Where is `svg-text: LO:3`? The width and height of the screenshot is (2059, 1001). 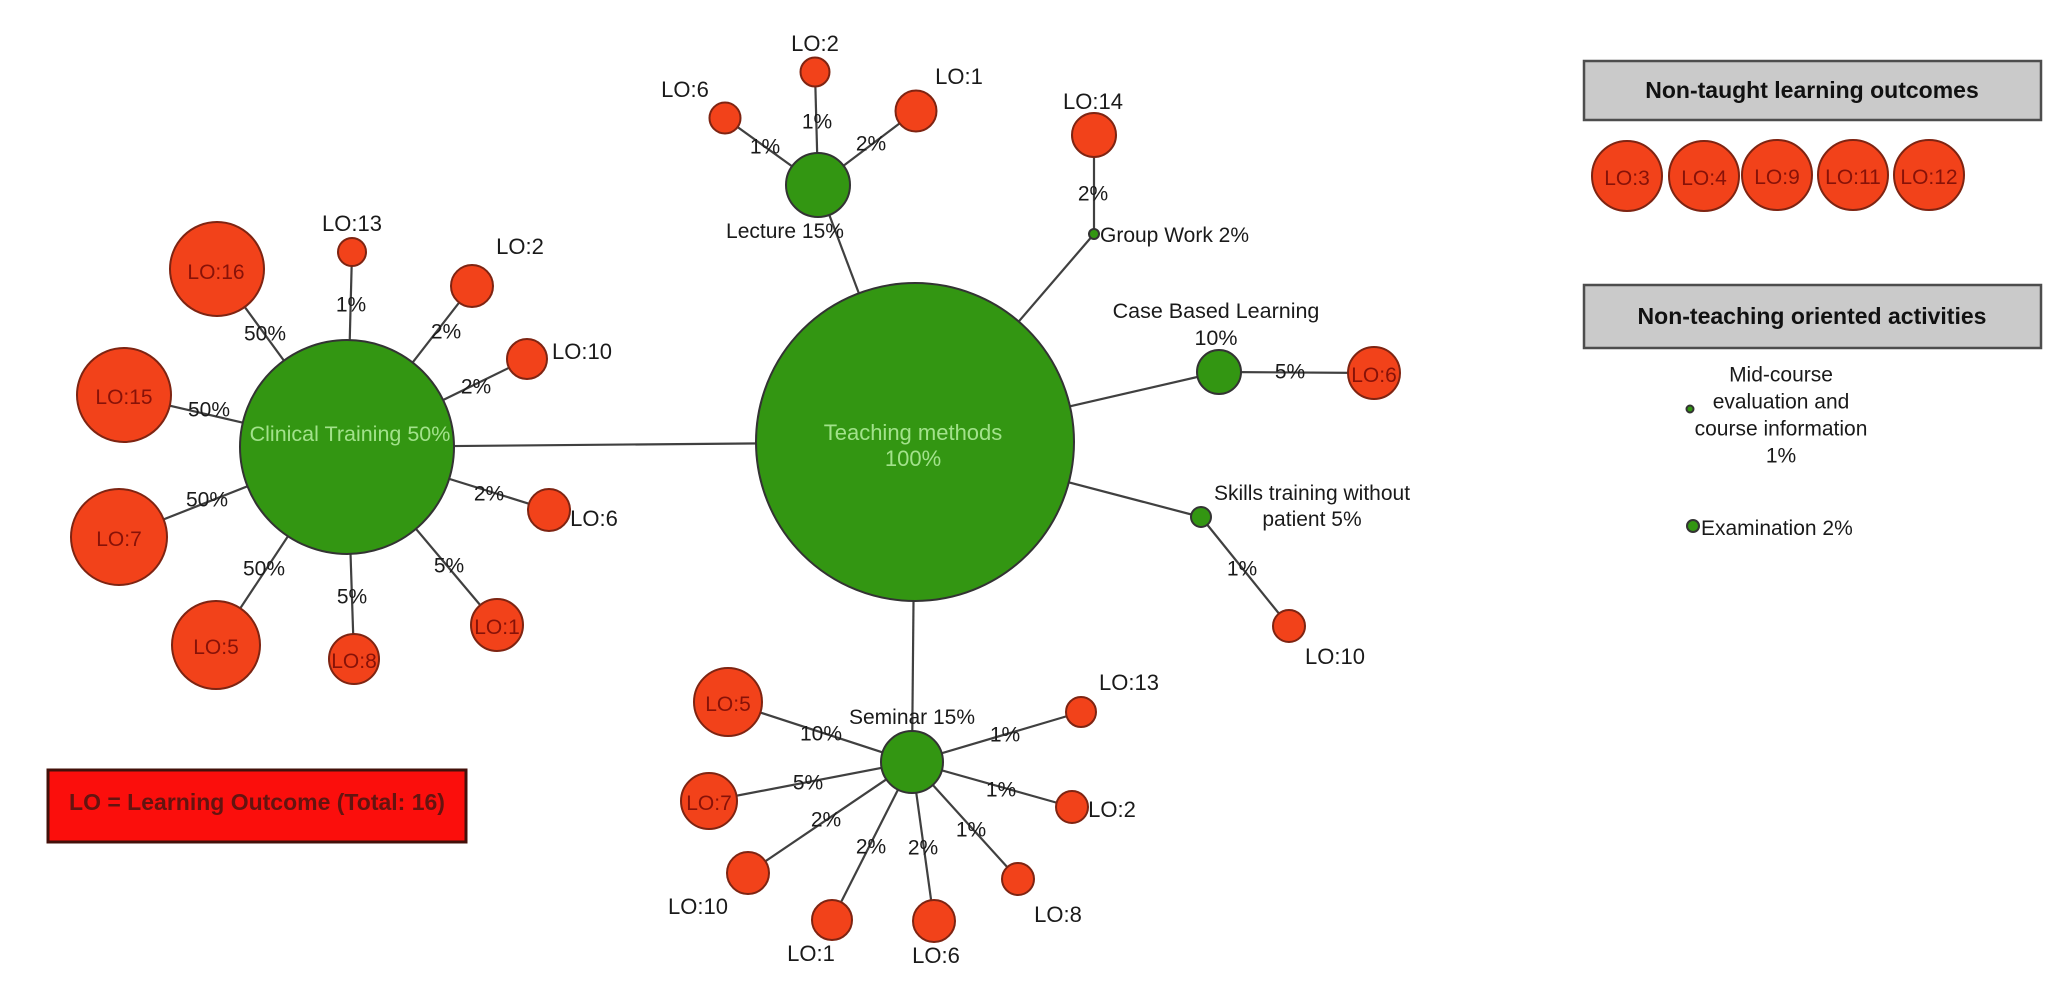
svg-text: LO:3 is located at coordinates (1627, 178).